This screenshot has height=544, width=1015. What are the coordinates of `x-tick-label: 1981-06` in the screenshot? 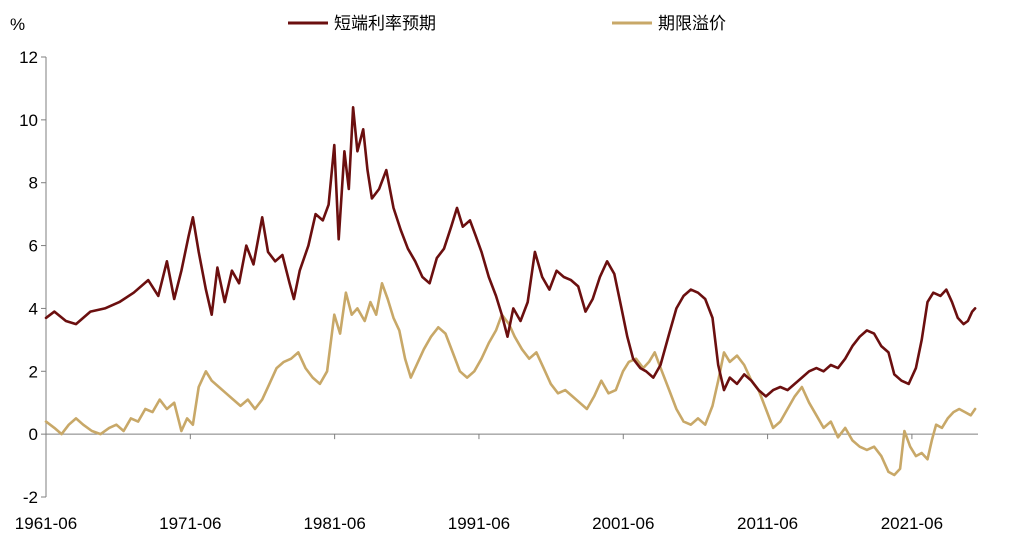 It's located at (334, 523).